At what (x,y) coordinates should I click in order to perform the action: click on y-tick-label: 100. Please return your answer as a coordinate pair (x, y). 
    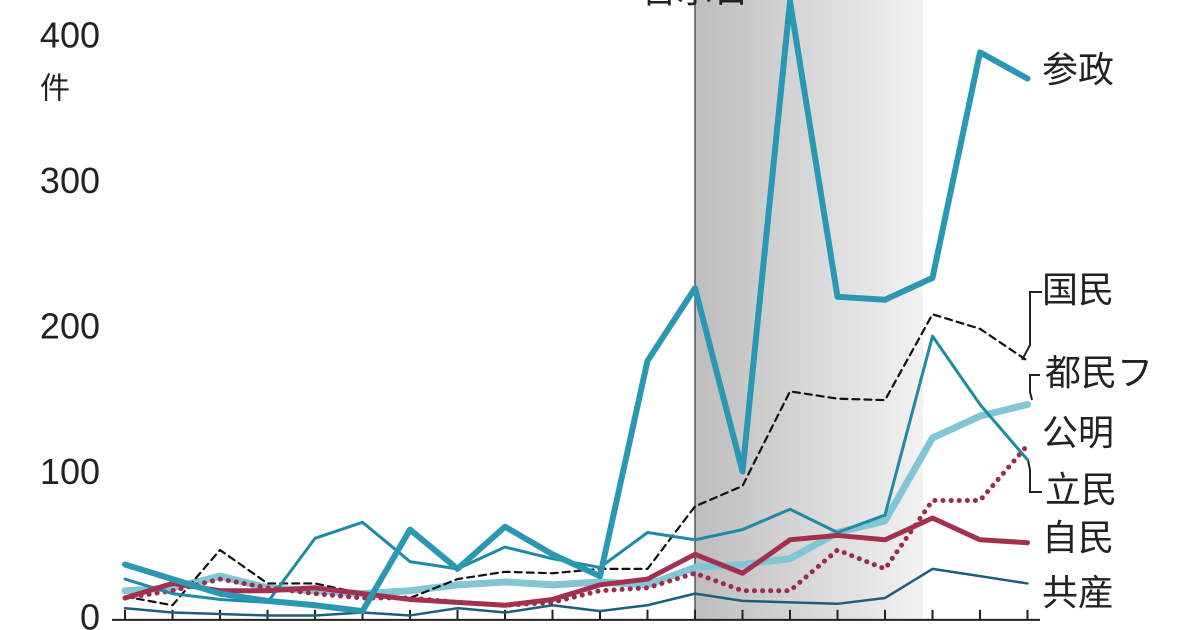
    Looking at the image, I should click on (70, 471).